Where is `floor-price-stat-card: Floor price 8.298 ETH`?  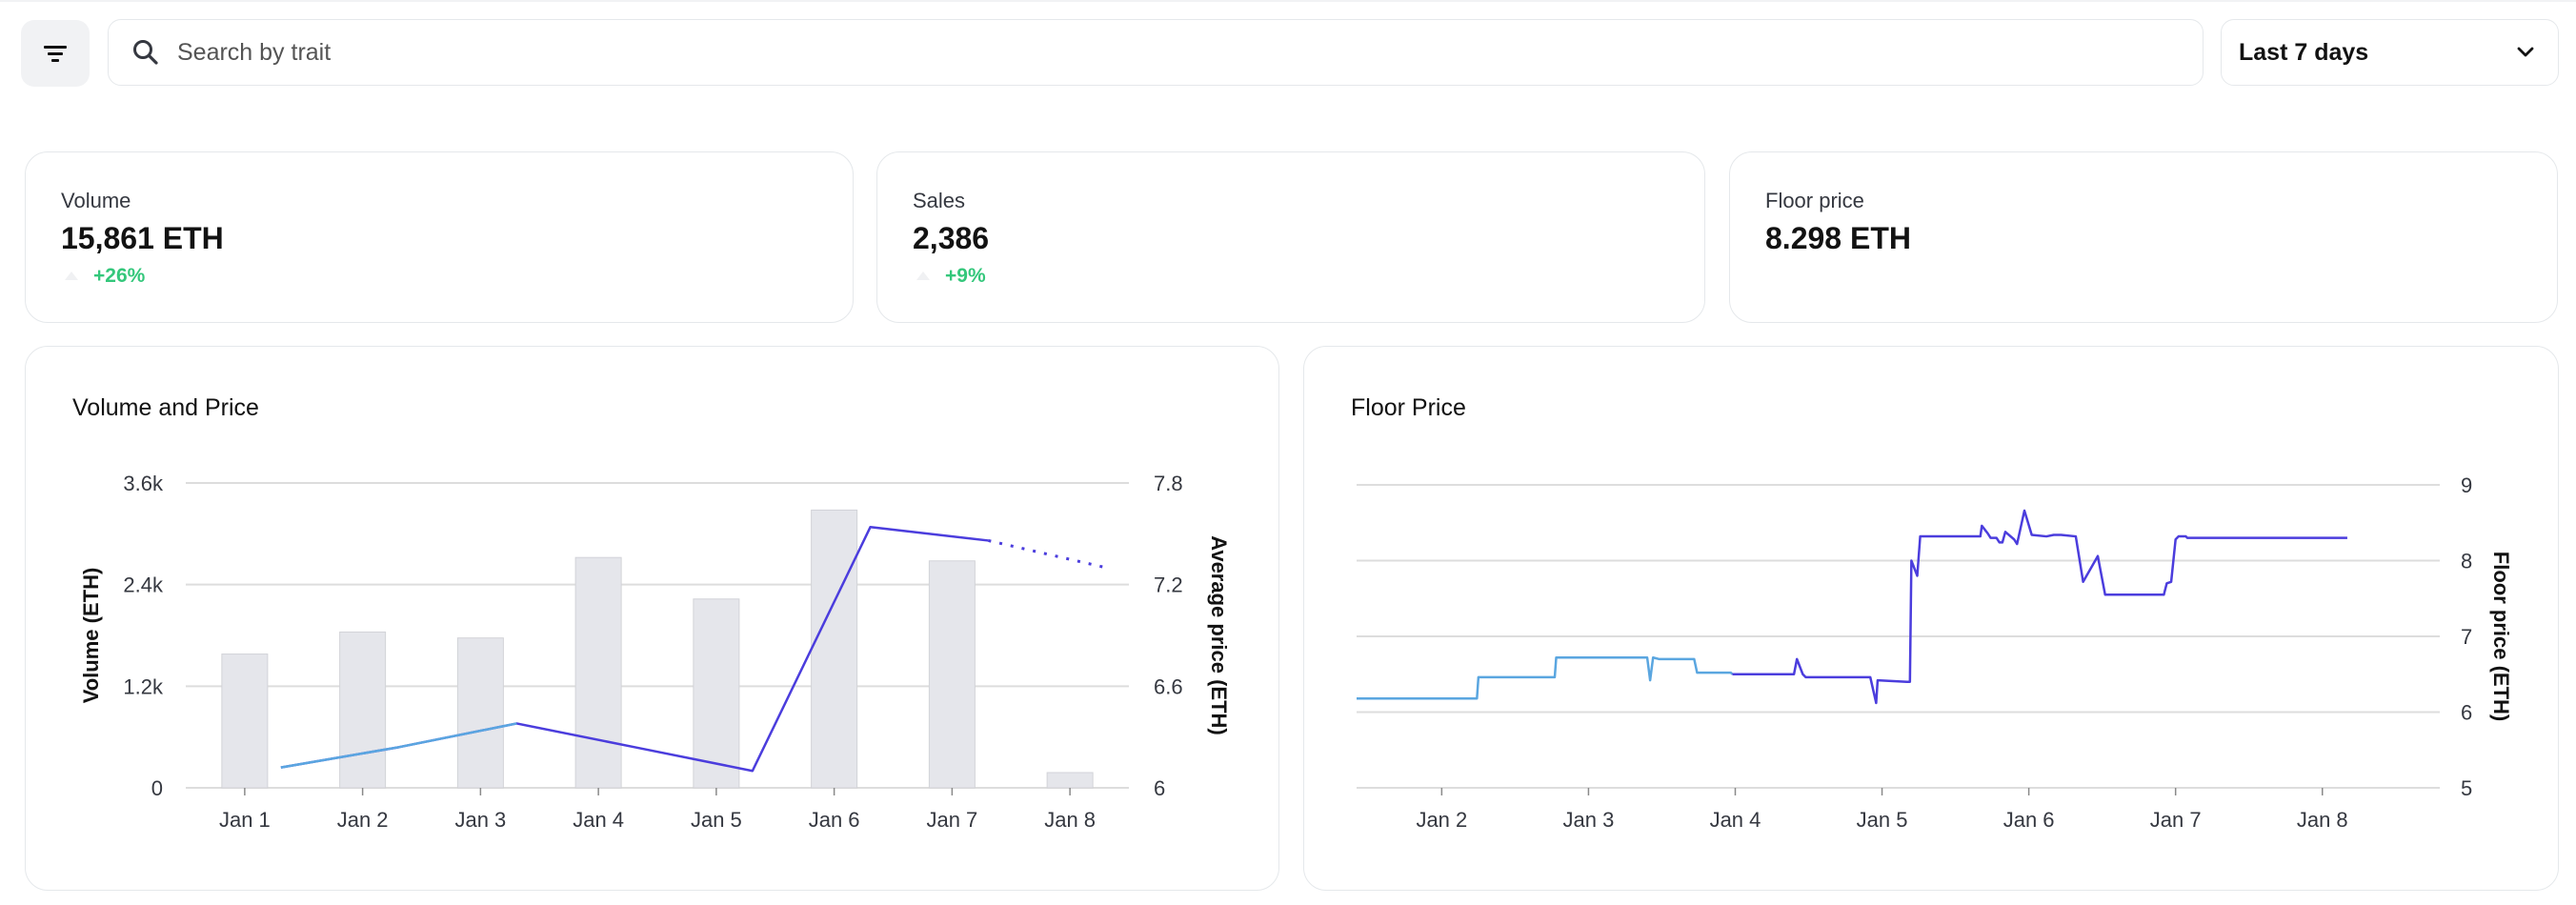
floor-price-stat-card: Floor price 8.298 ETH is located at coordinates (2143, 237).